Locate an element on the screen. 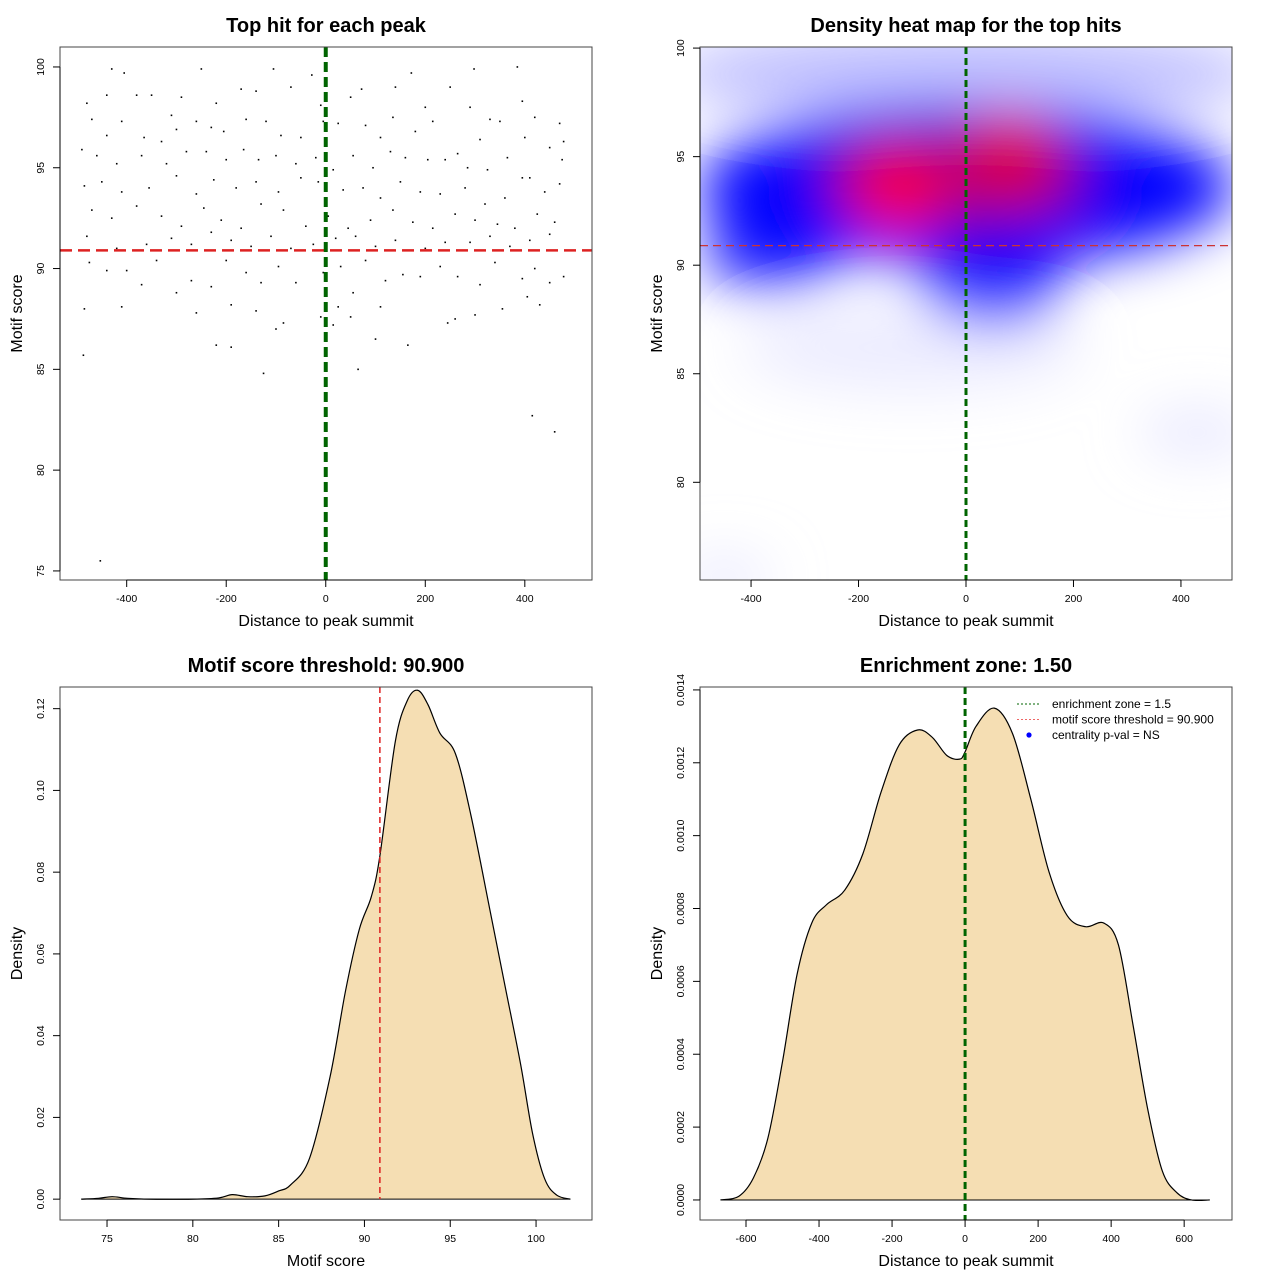 The width and height of the screenshot is (1280, 1280). y-tick-label: 0.0010 is located at coordinates (681, 835).